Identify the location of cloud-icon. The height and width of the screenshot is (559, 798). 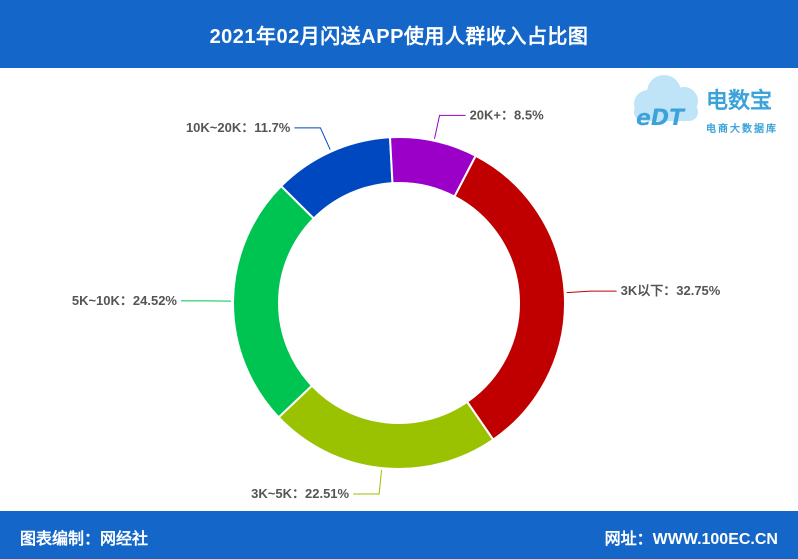
(666, 98).